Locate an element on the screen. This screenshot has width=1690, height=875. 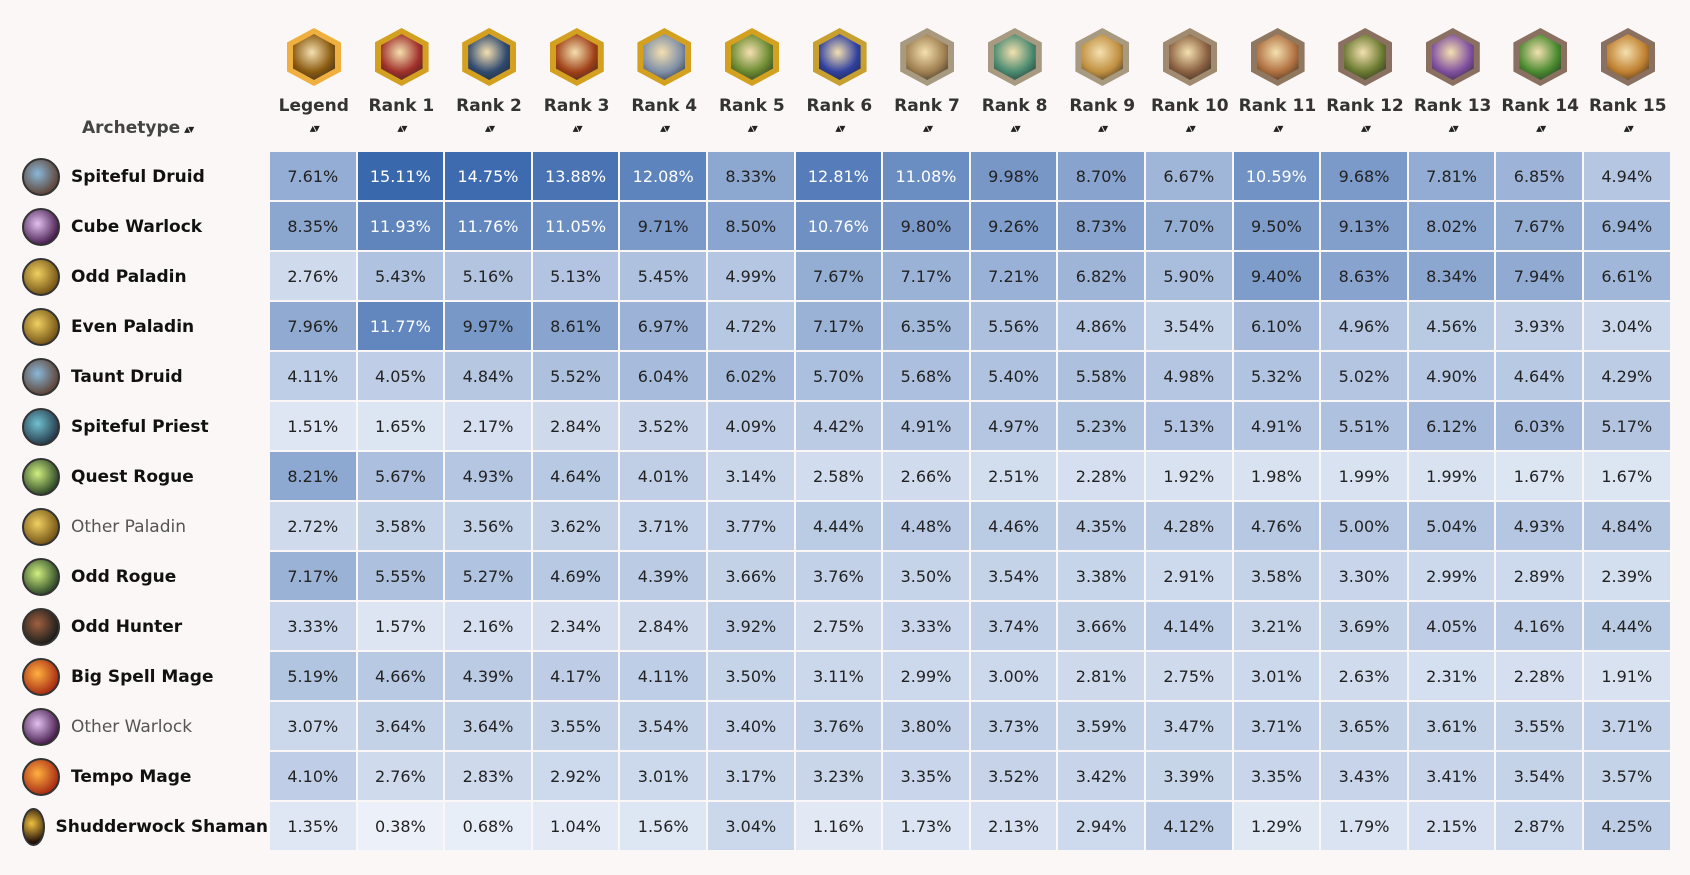
share-cell: 4.16% is located at coordinates (1539, 626).